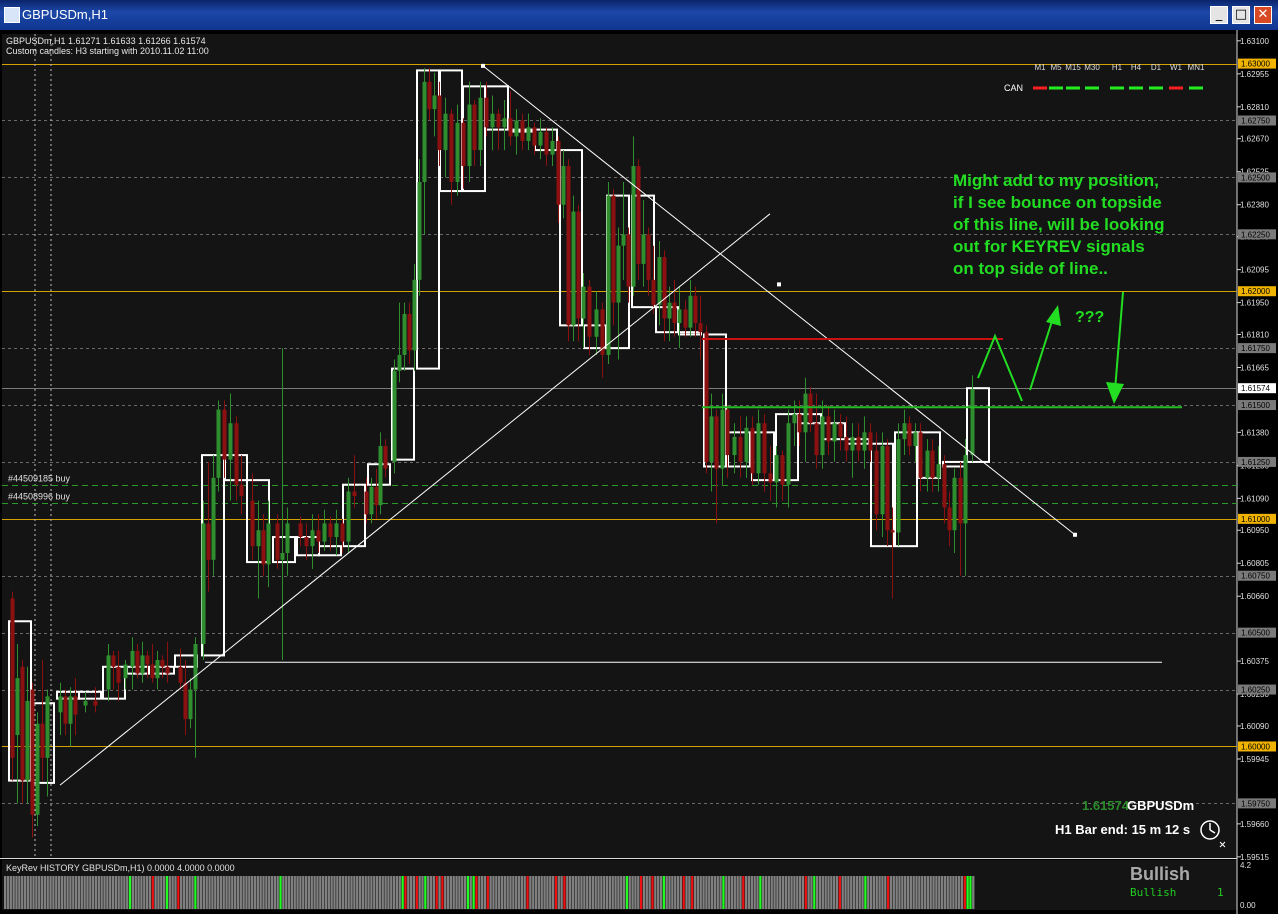  What do you see at coordinates (403, 414) in the screenshot?
I see `h3-box` at bounding box center [403, 414].